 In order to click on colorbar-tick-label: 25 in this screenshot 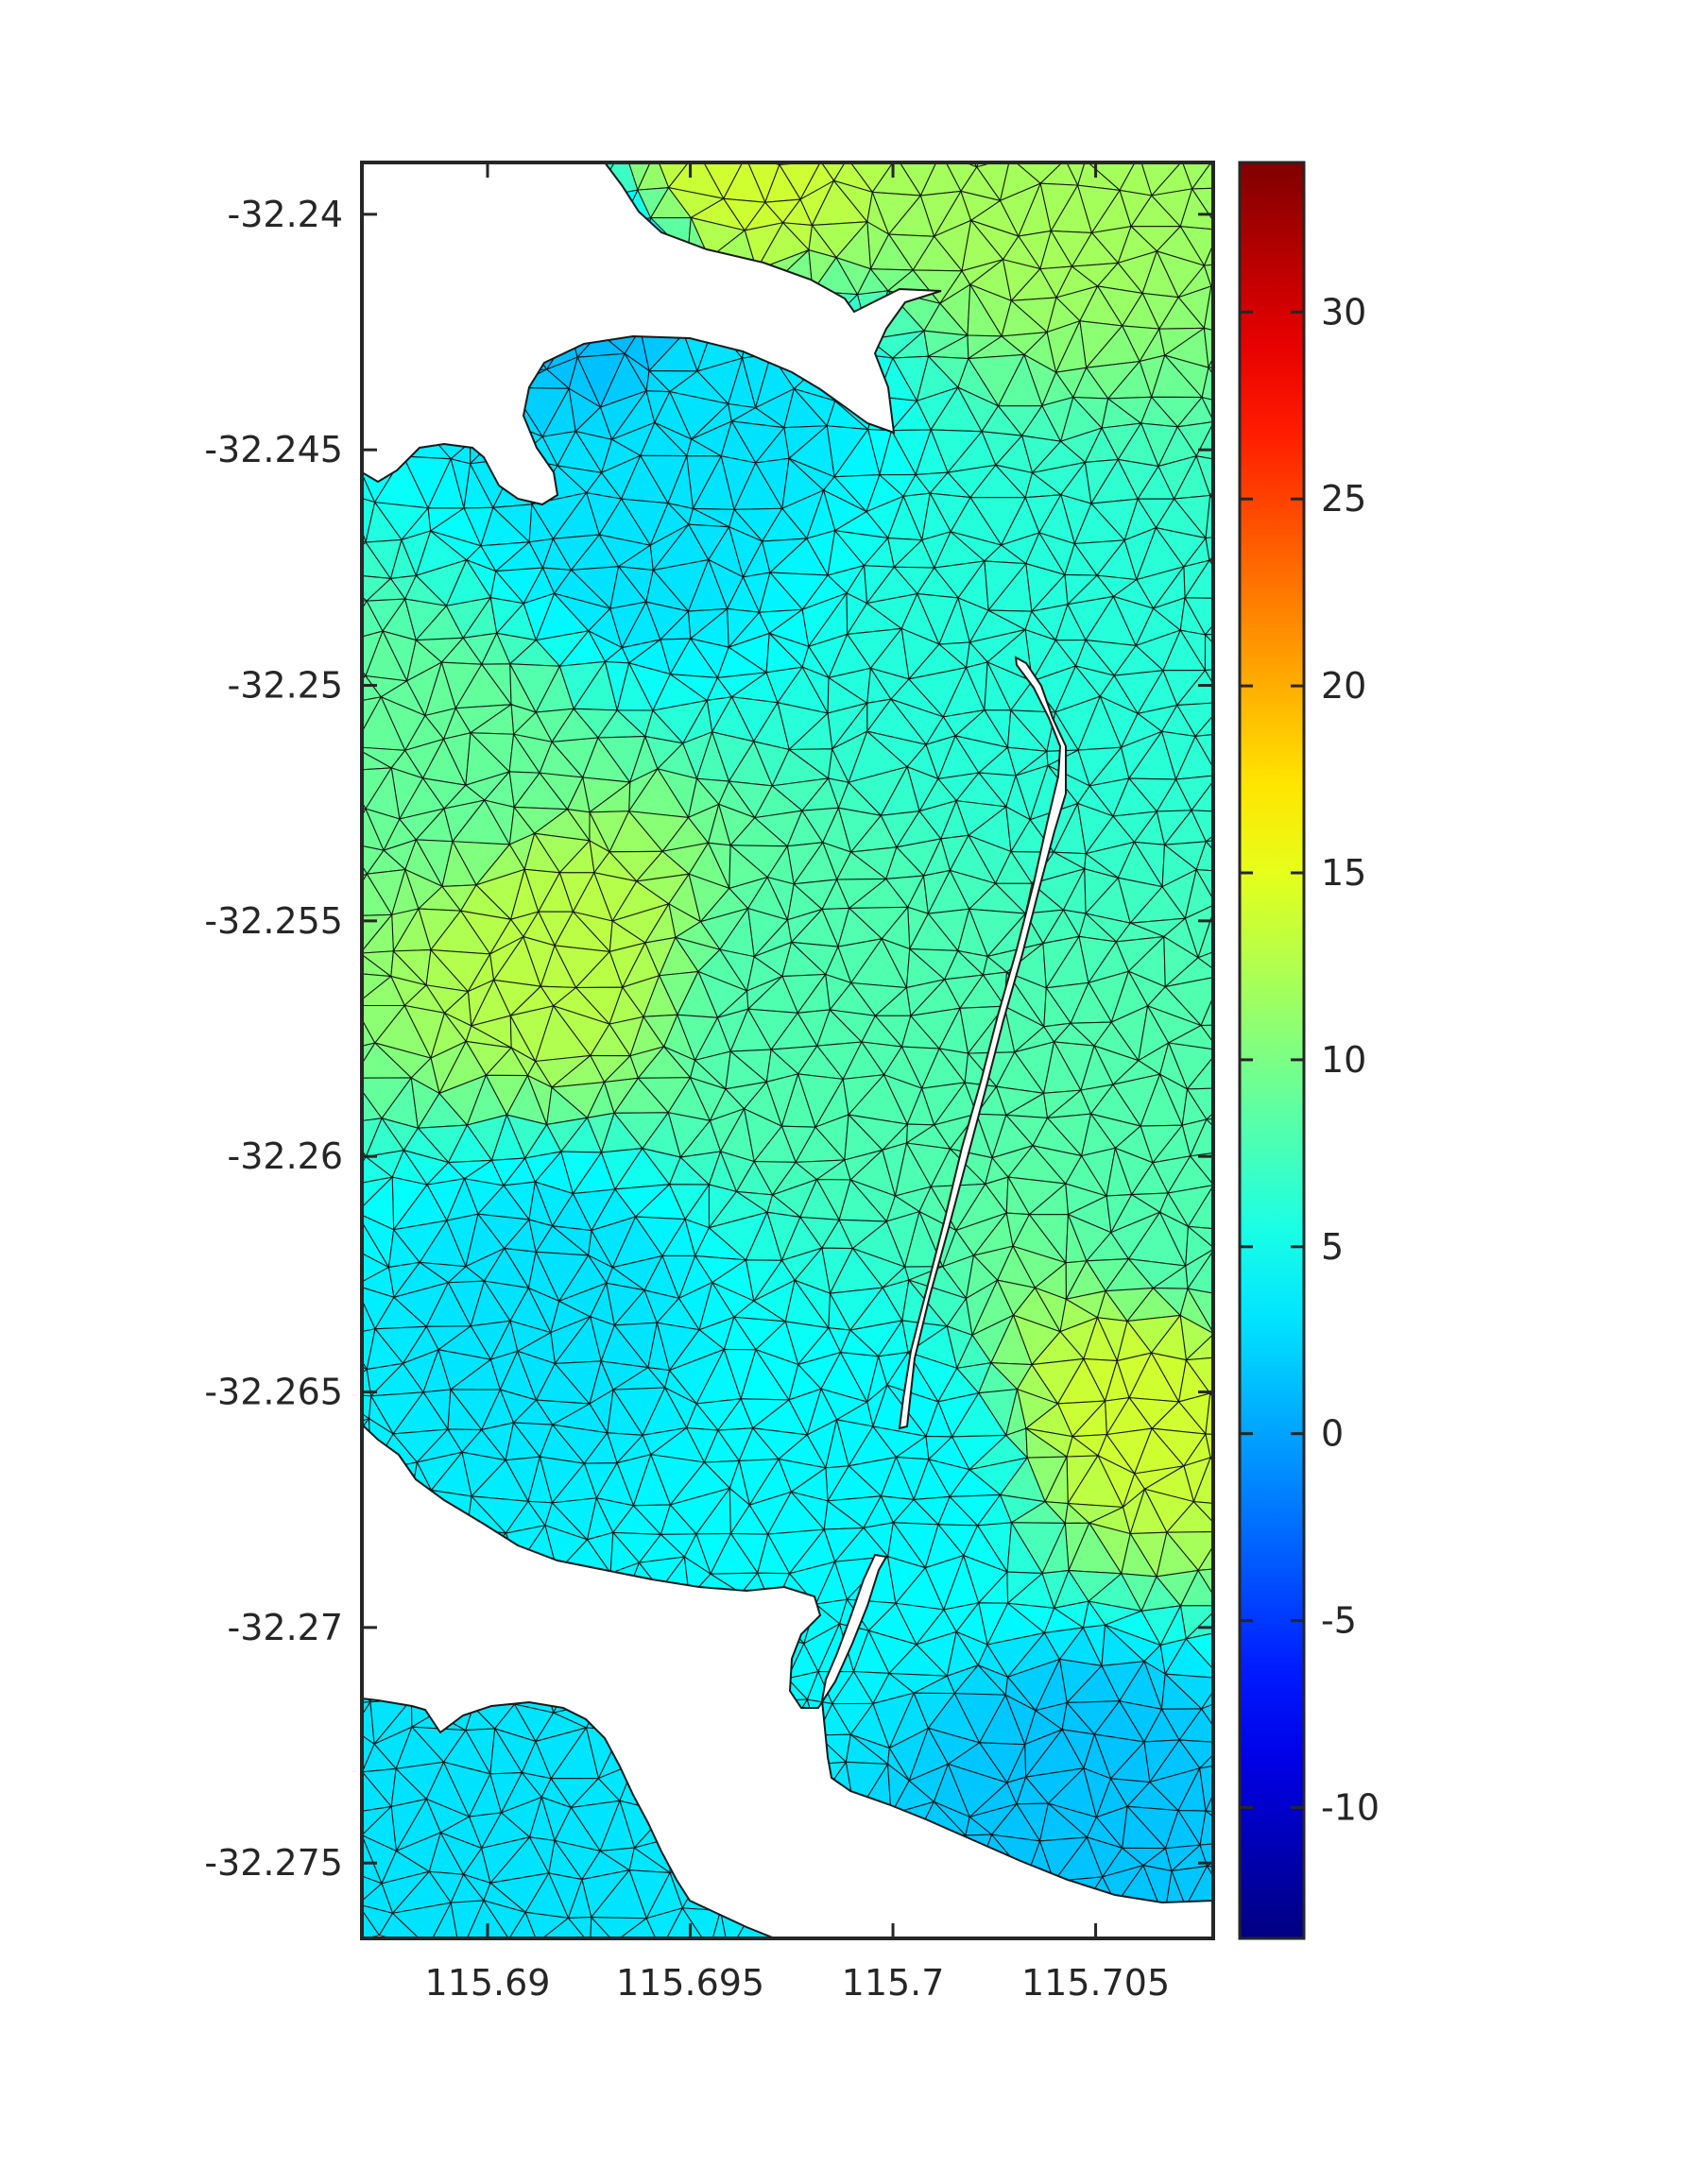, I will do `click(1343, 499)`.